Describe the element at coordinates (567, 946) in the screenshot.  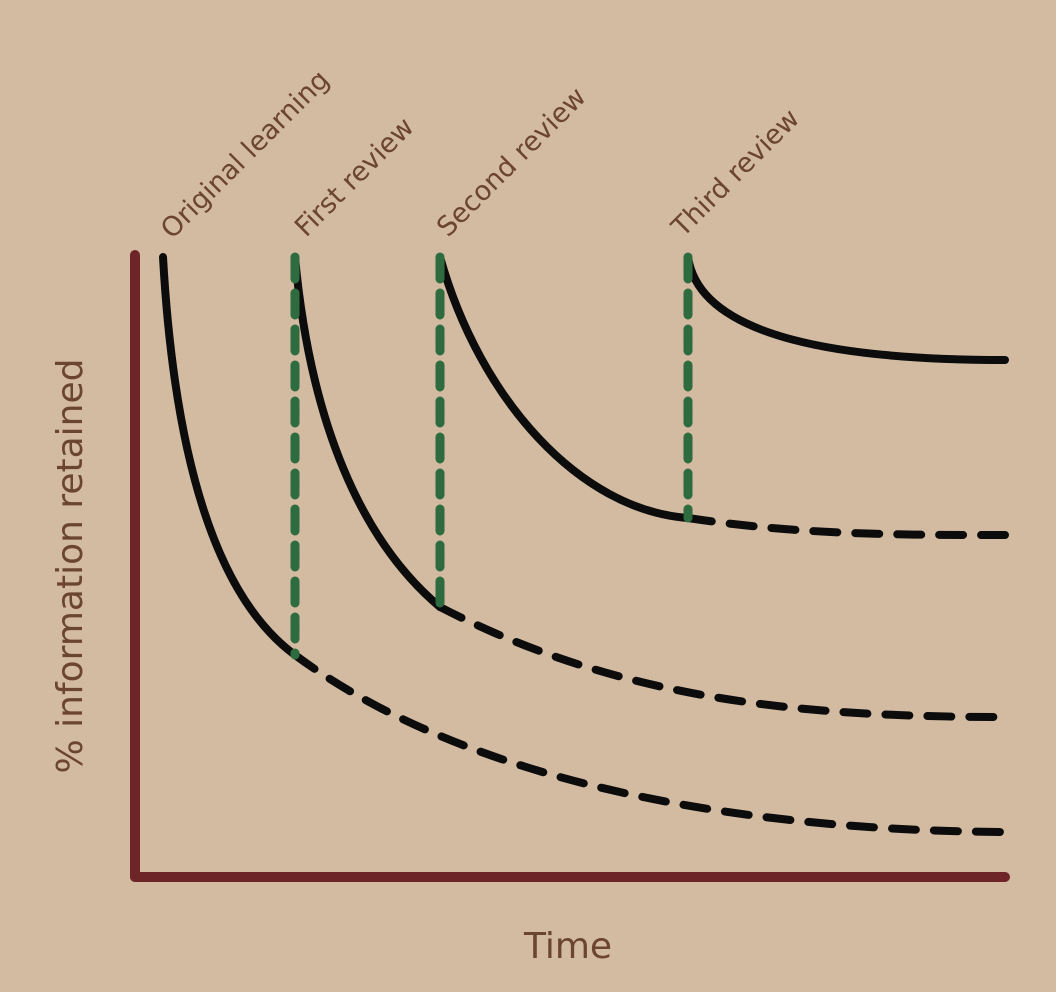
I see `x-axis-label: Time` at that location.